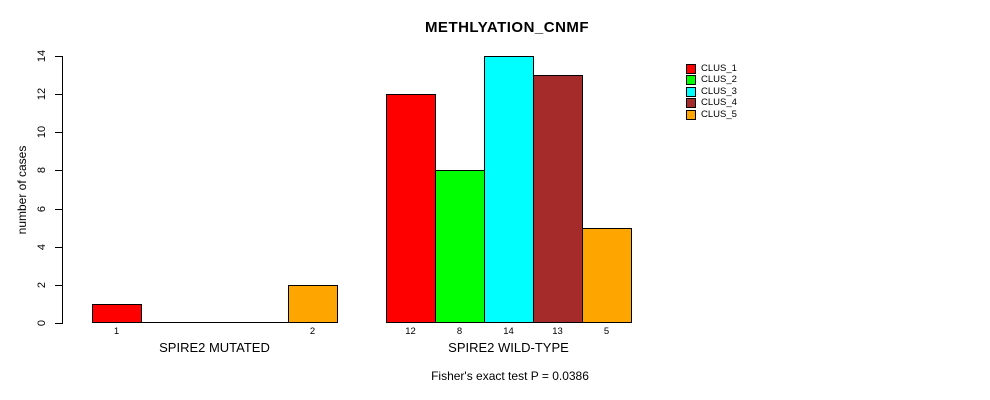 The image size is (990, 400). I want to click on group-label-mutated: SPIRE2 MUTATED, so click(214, 347).